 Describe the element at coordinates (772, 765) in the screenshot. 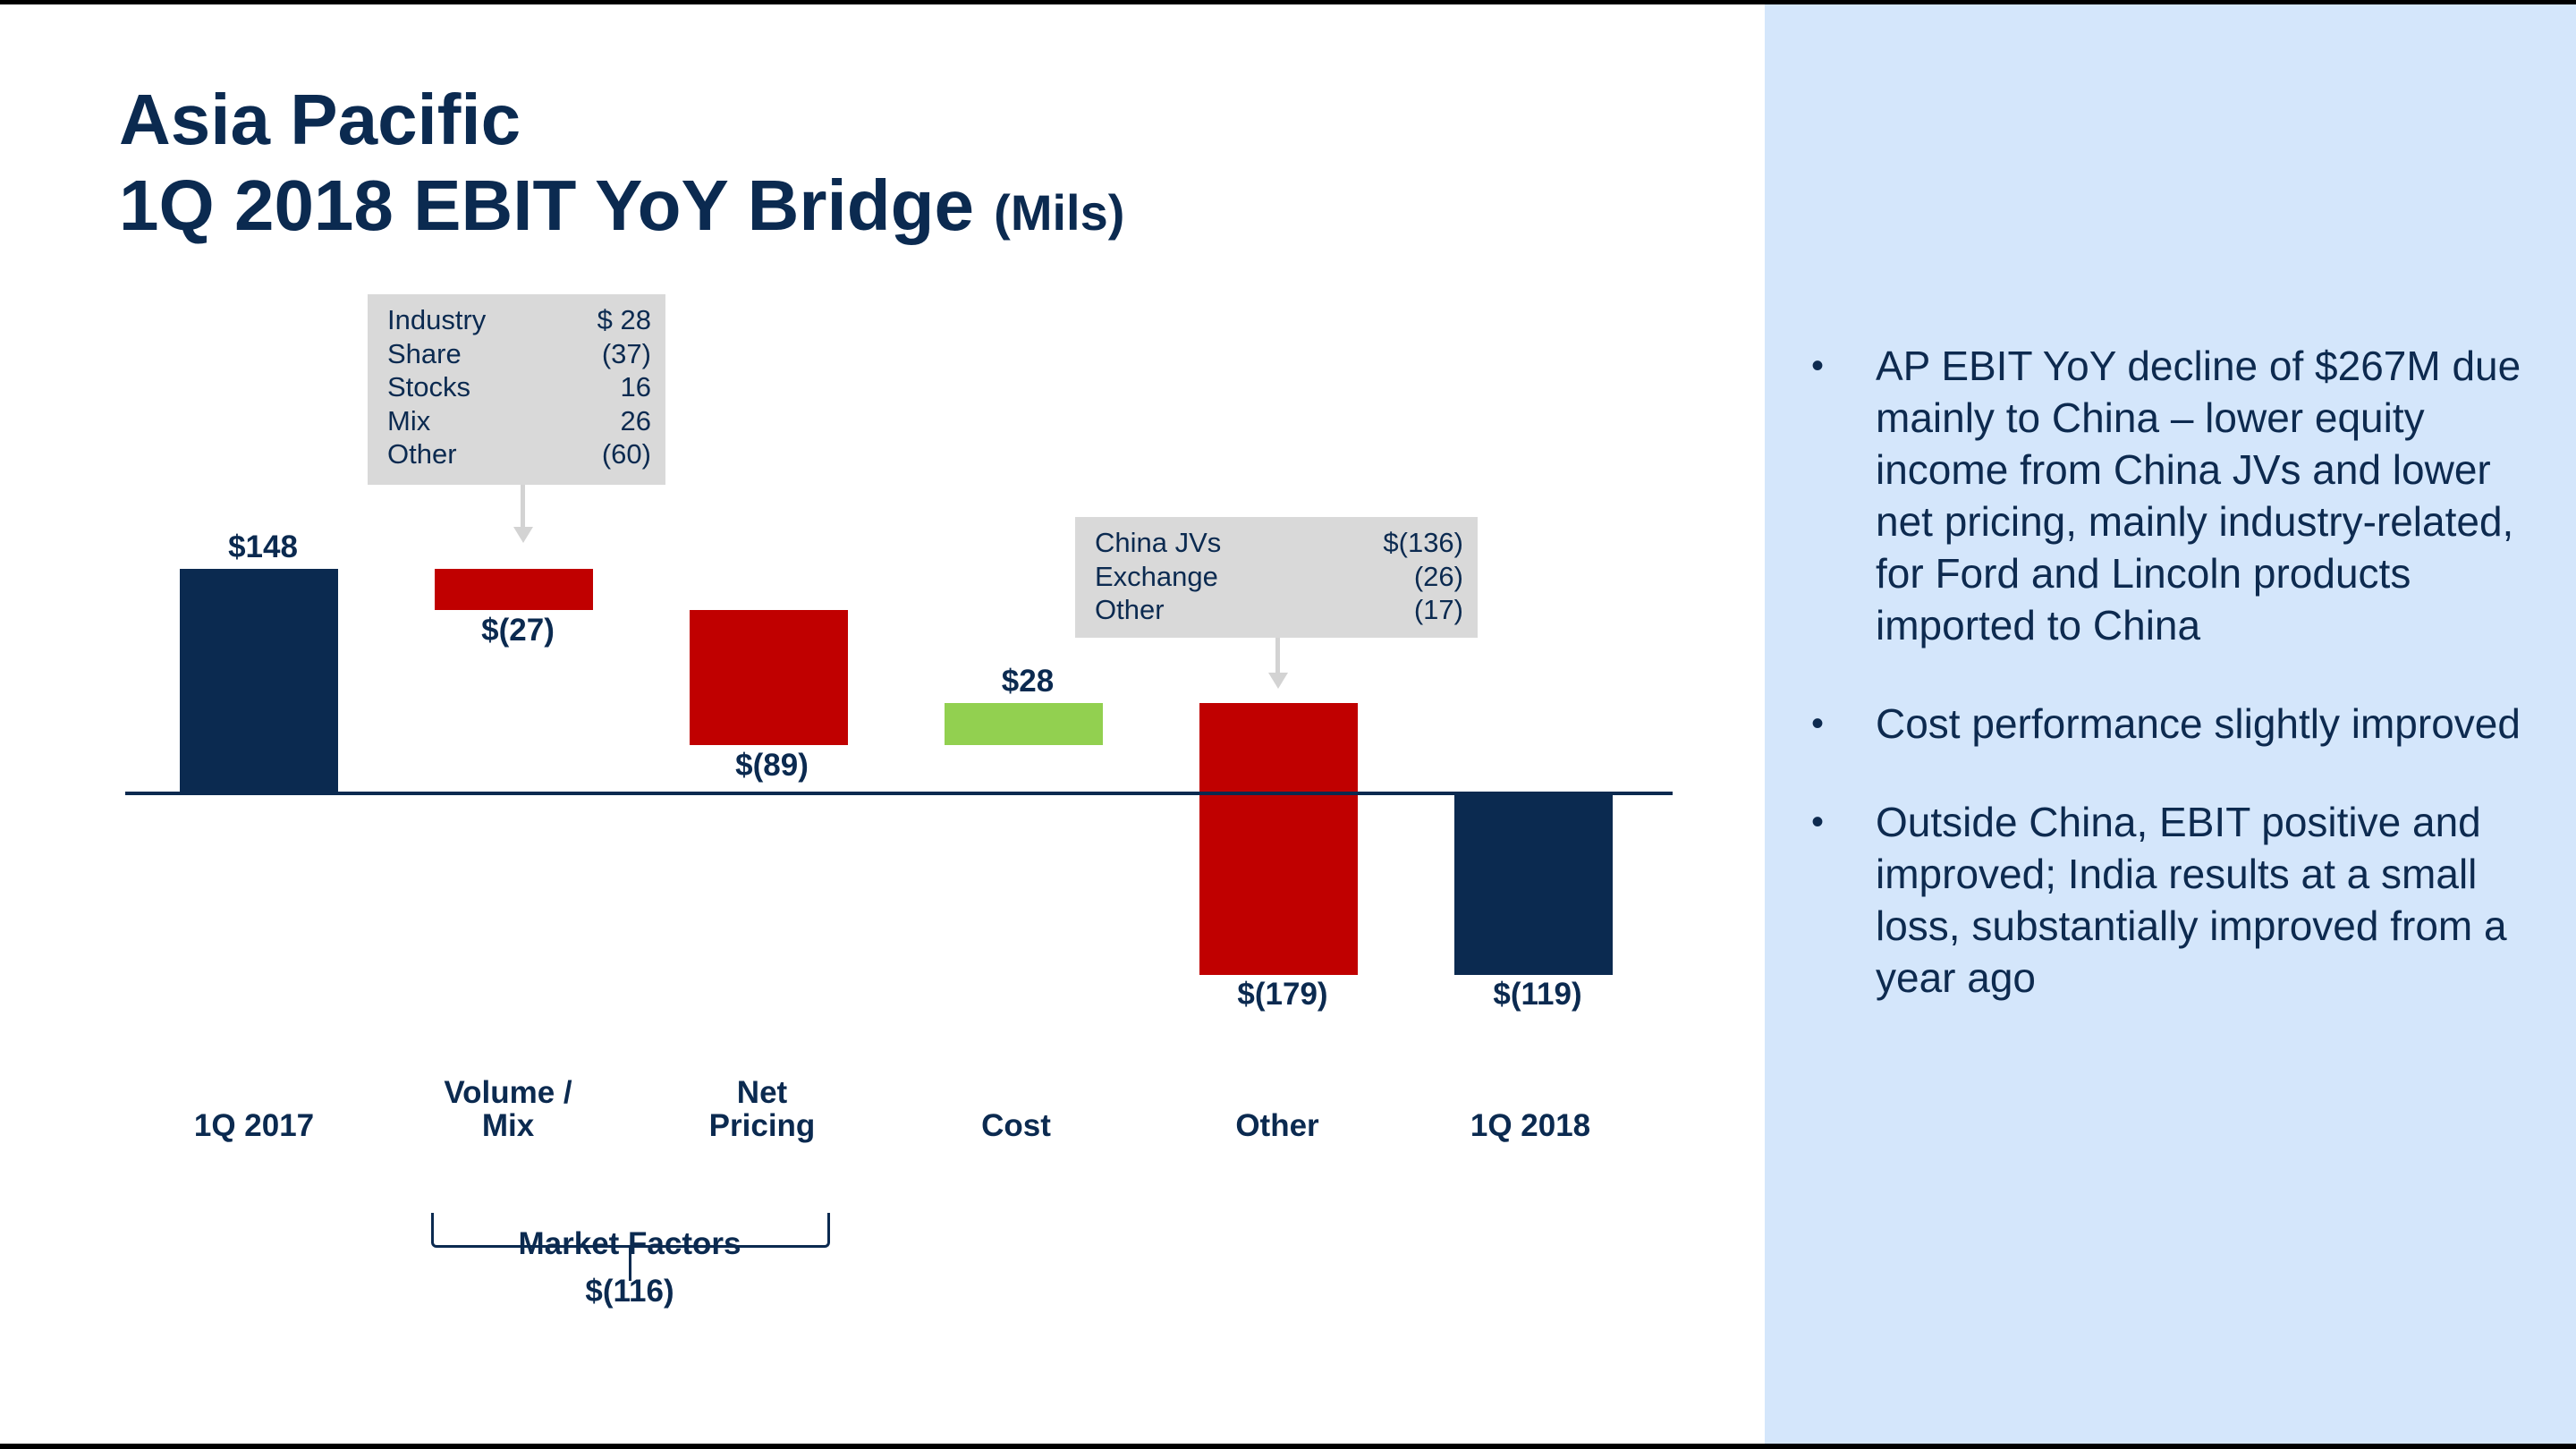

I see `value-label-net-pricing: $(89)` at that location.